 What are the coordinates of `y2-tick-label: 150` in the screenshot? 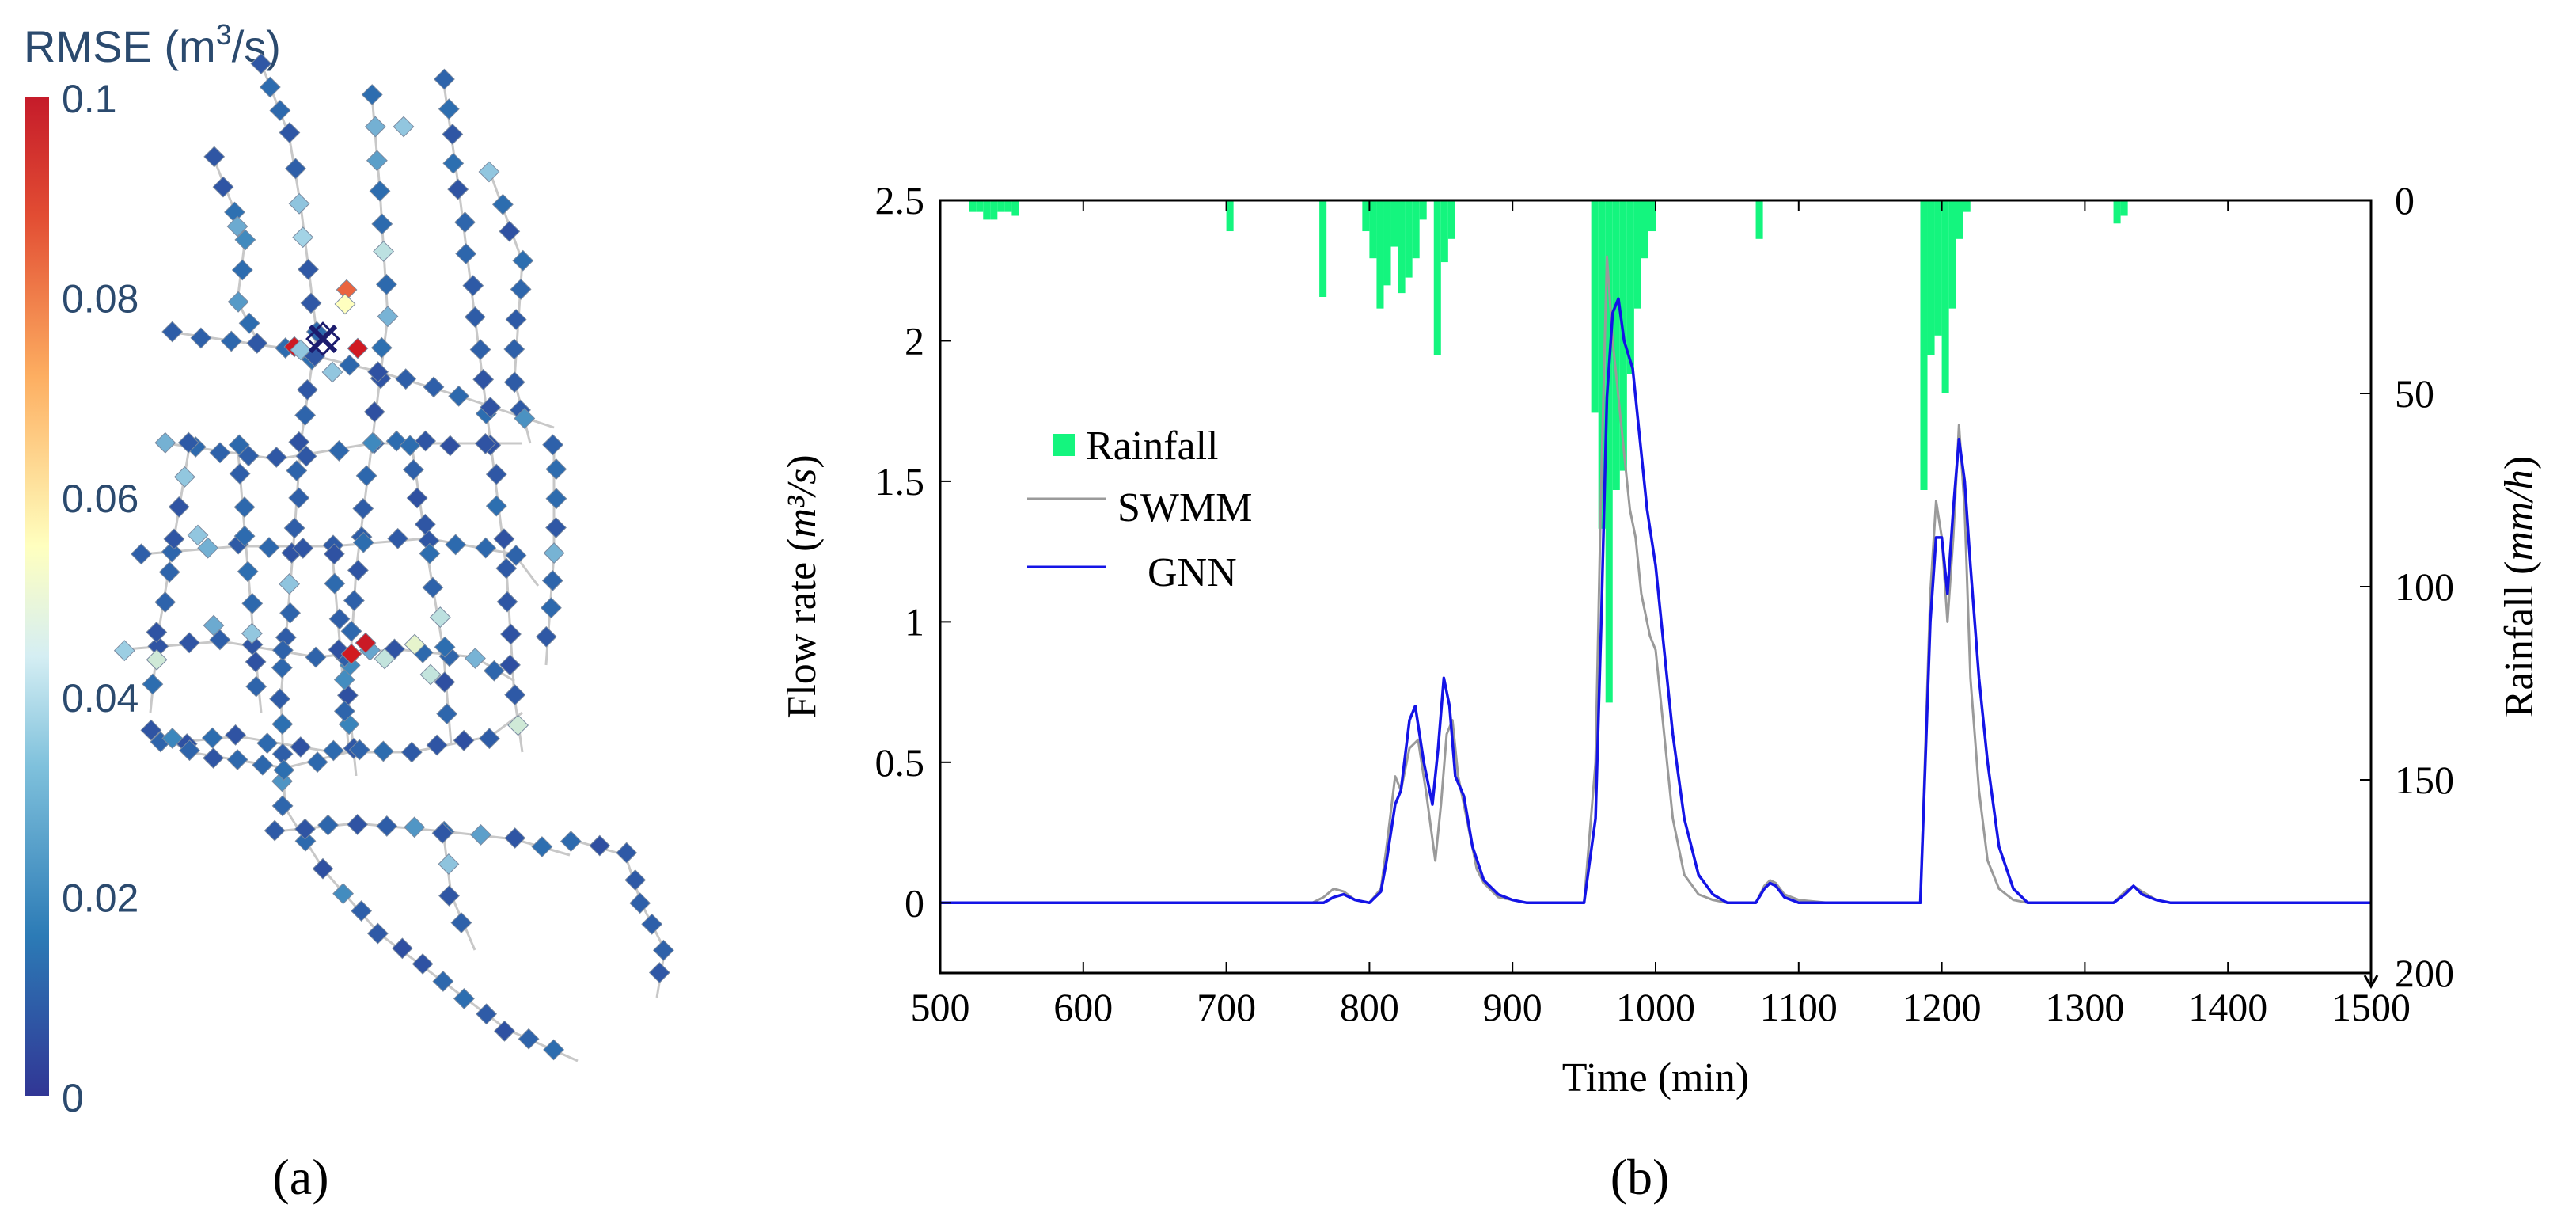 It's located at (2424, 780).